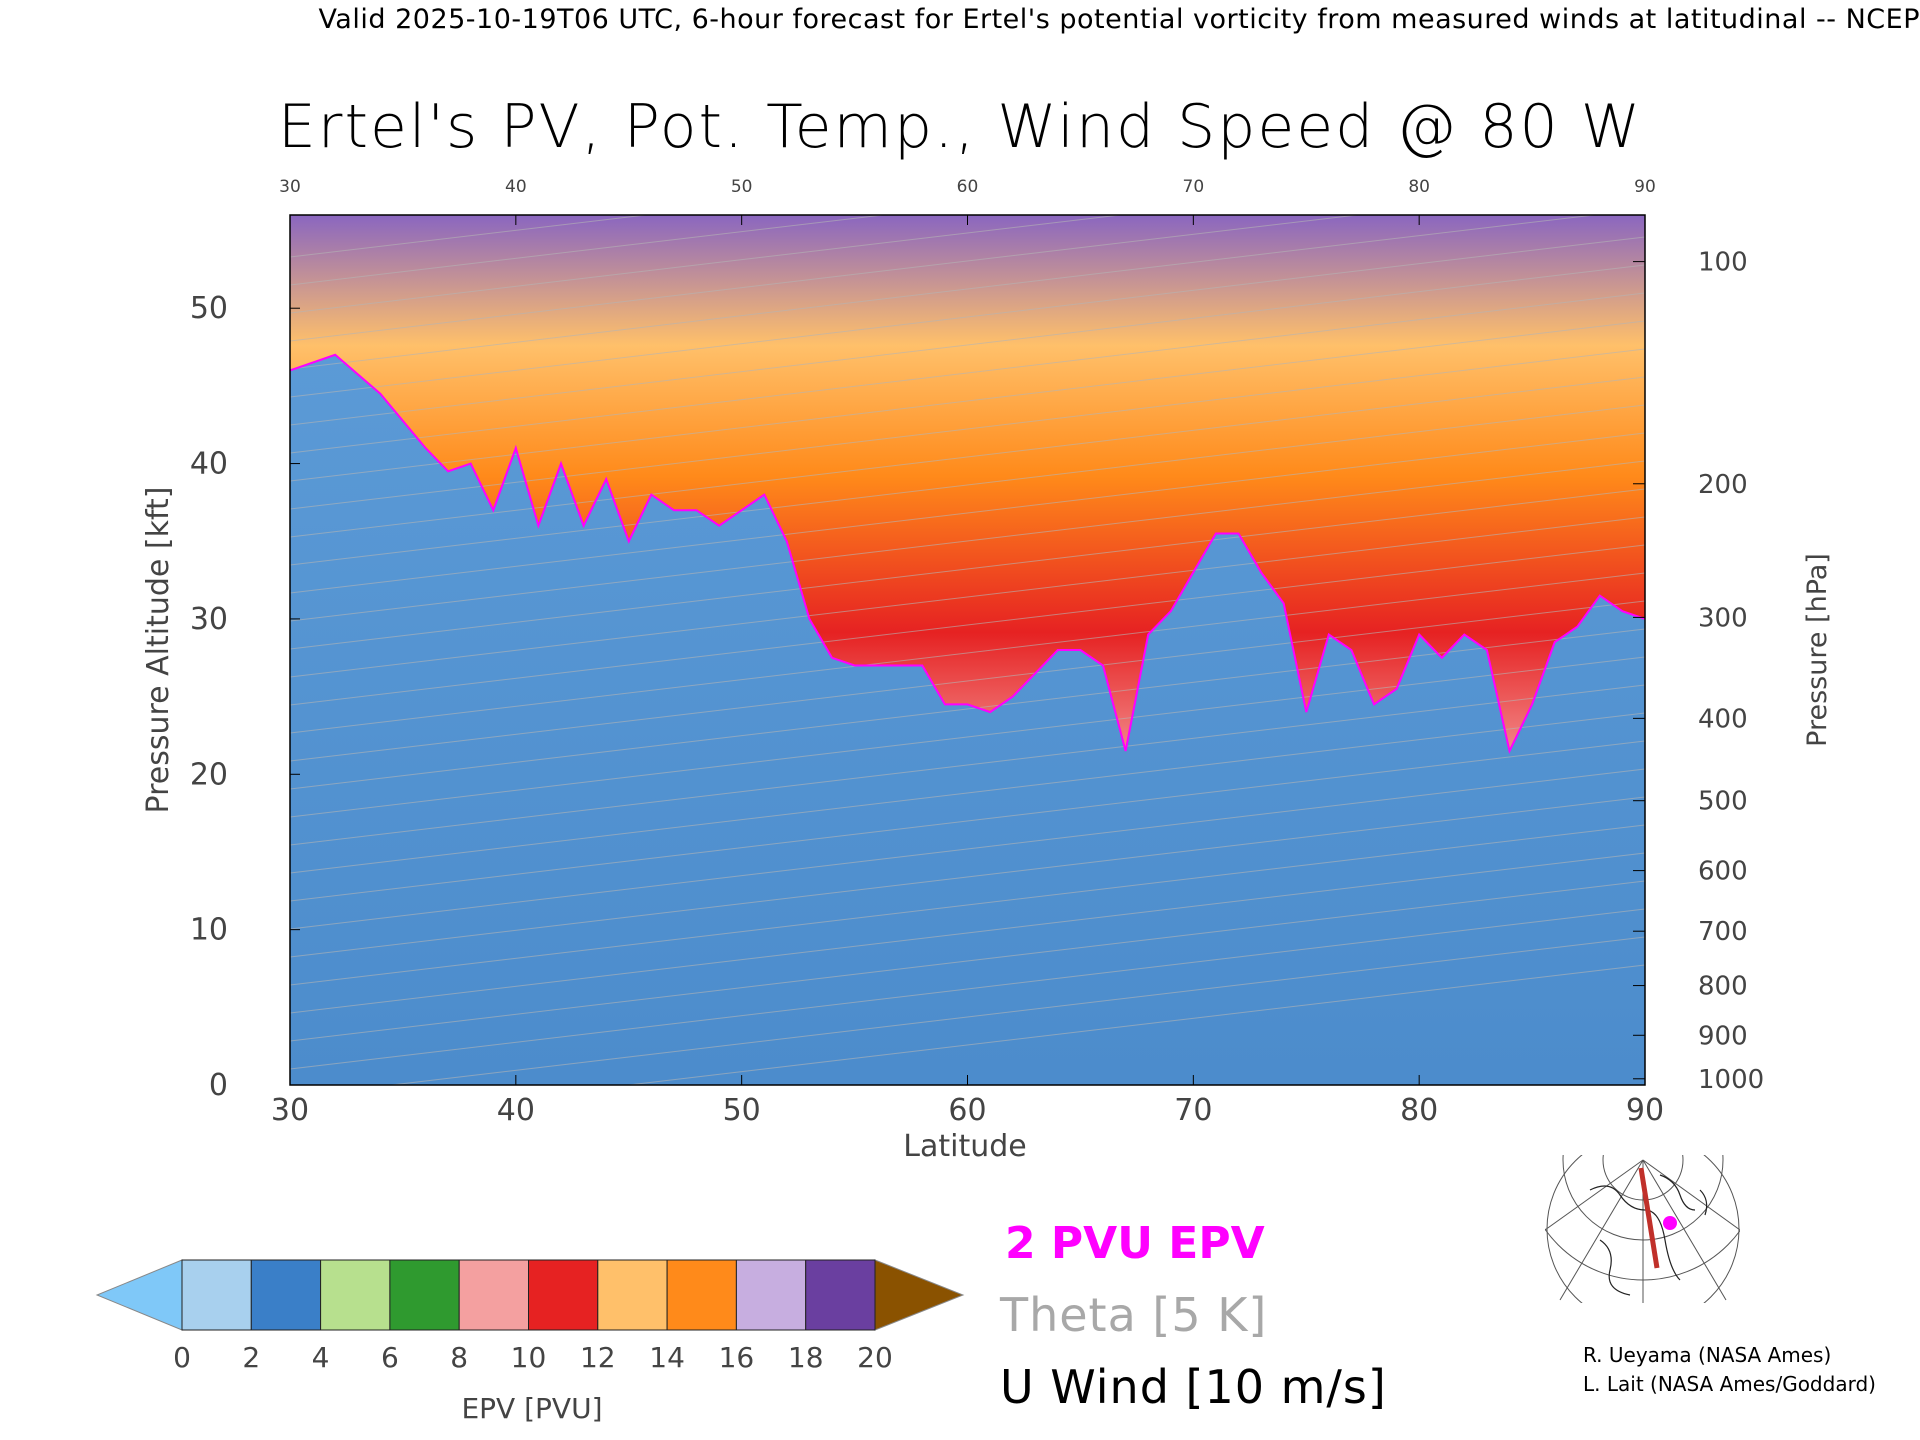 Image resolution: width=1920 pixels, height=1440 pixels. Describe the element at coordinates (1193, 1110) in the screenshot. I see `x-tick-label: 70` at that location.